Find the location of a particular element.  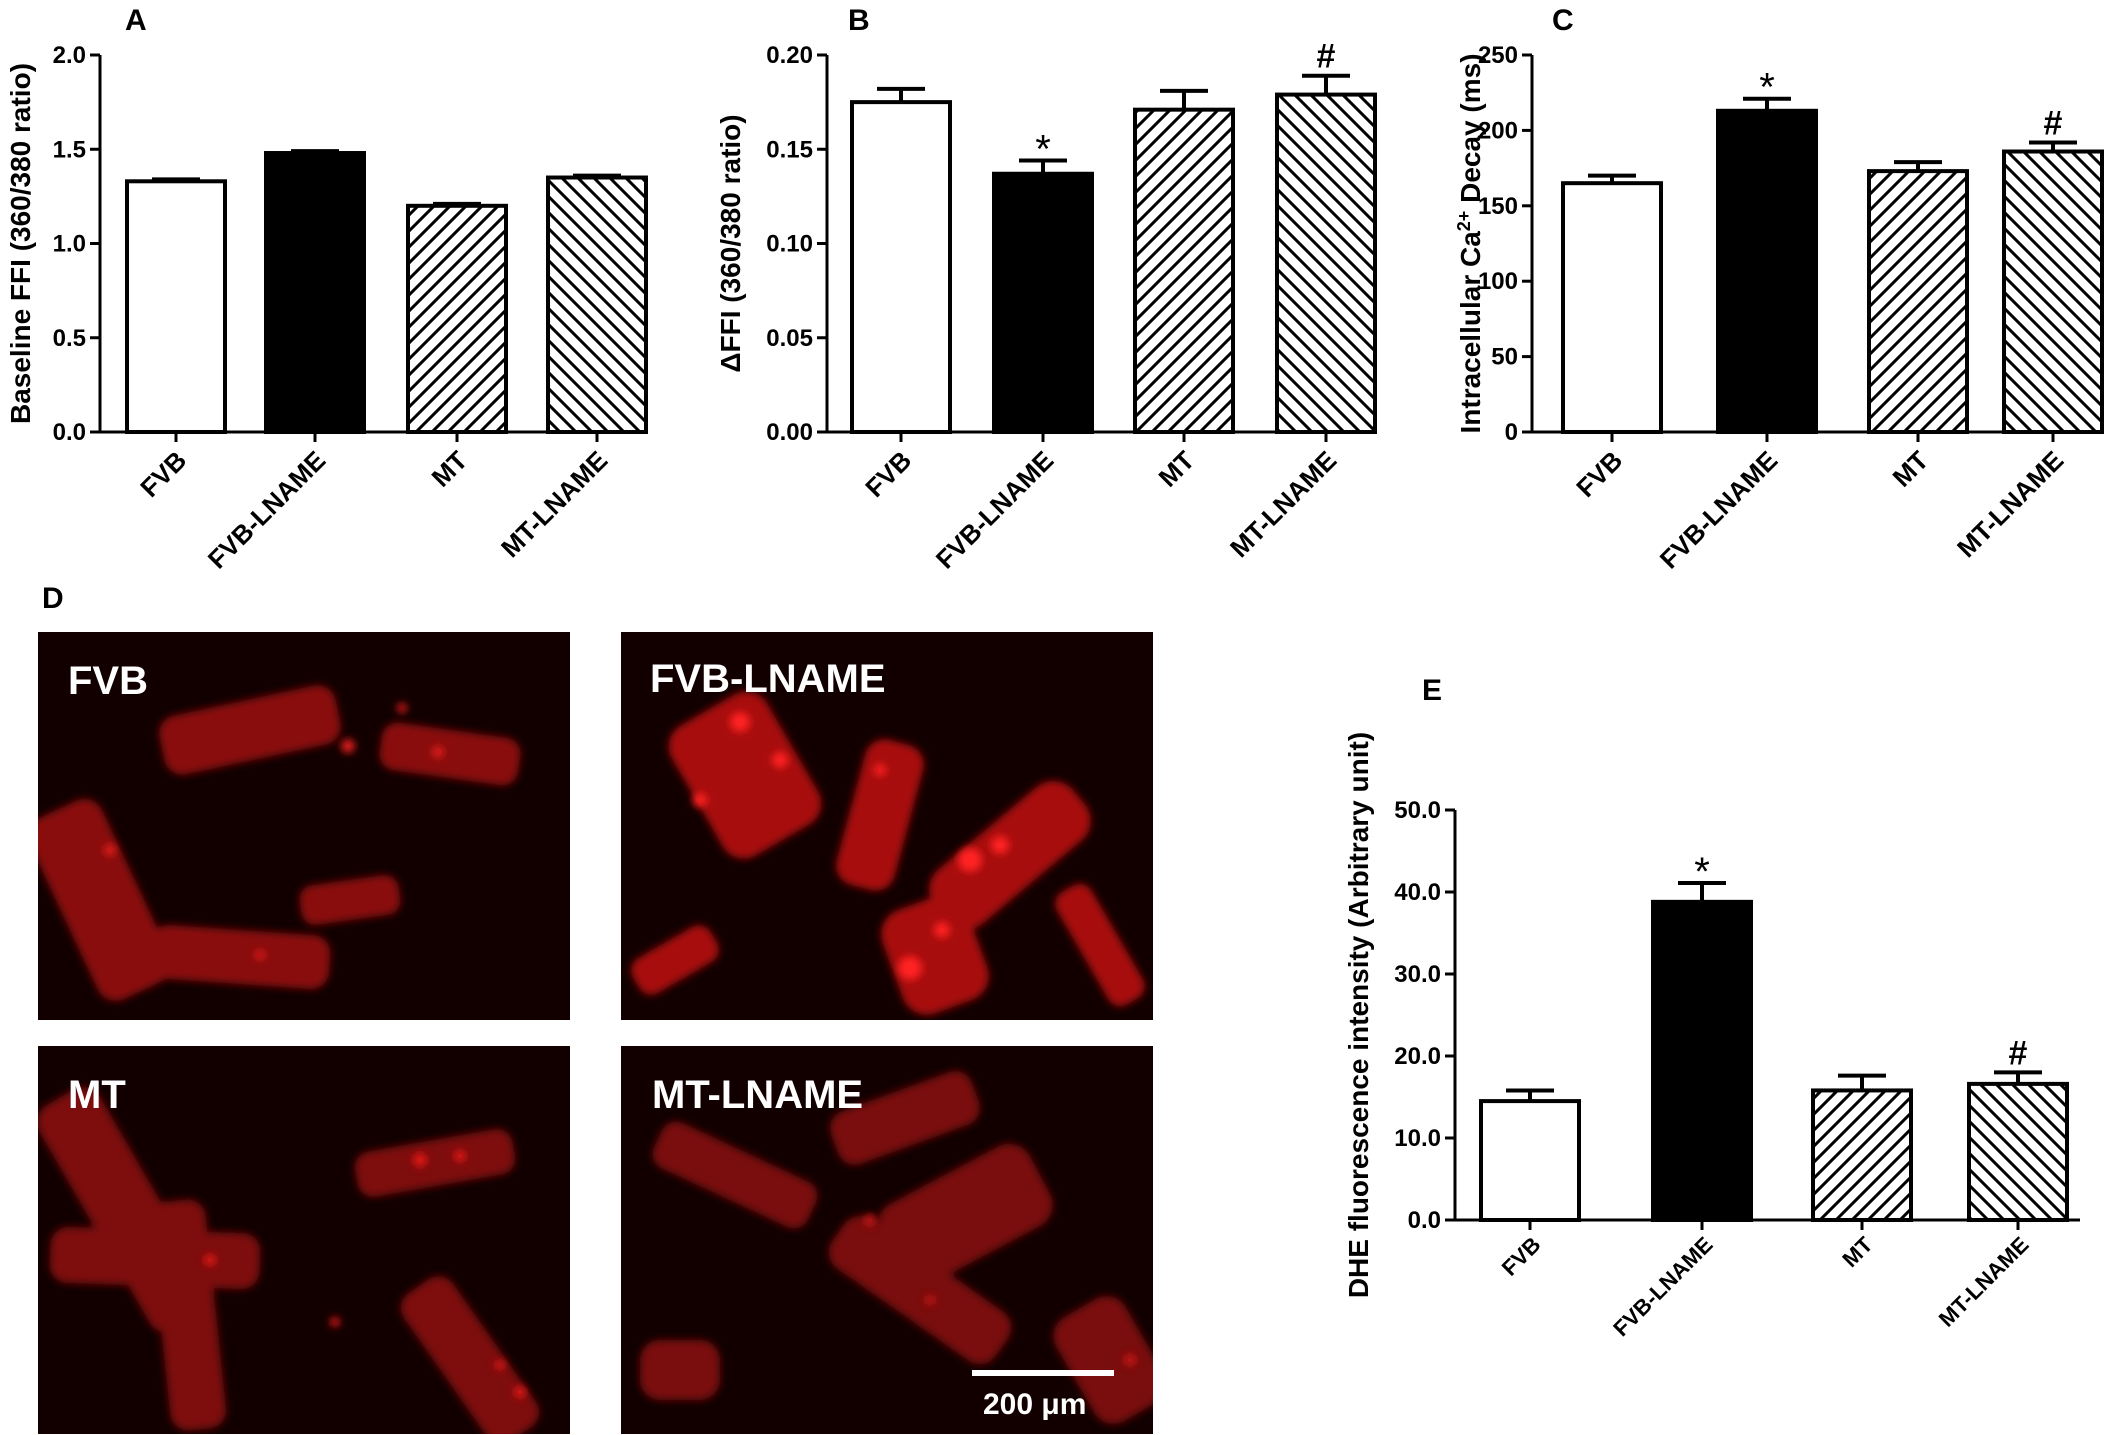

y-tick-label: 1.0 is located at coordinates (69, 244).